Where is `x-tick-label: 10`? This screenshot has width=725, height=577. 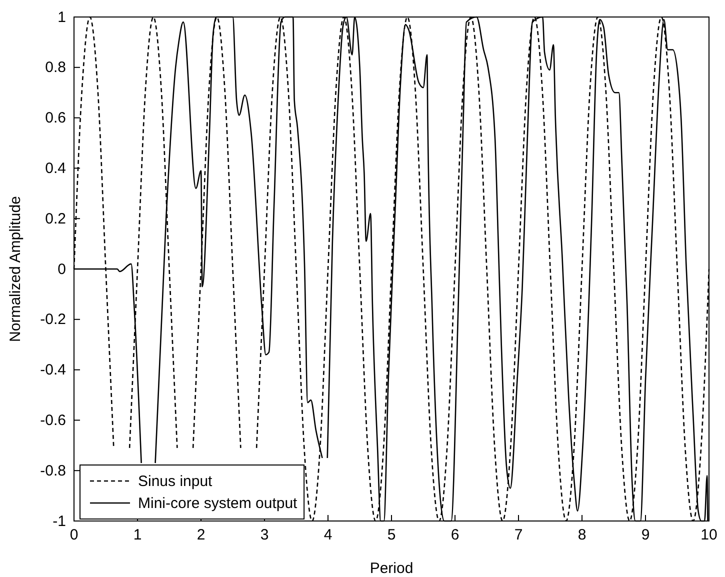
x-tick-label: 10 is located at coordinates (709, 535).